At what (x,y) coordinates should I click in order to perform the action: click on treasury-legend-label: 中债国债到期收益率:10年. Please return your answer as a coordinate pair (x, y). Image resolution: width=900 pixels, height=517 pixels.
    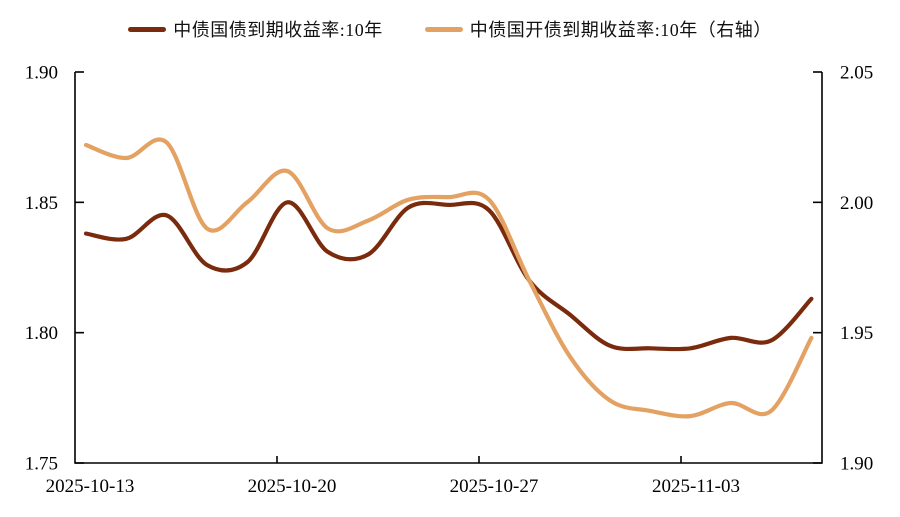
    Looking at the image, I should click on (278, 30).